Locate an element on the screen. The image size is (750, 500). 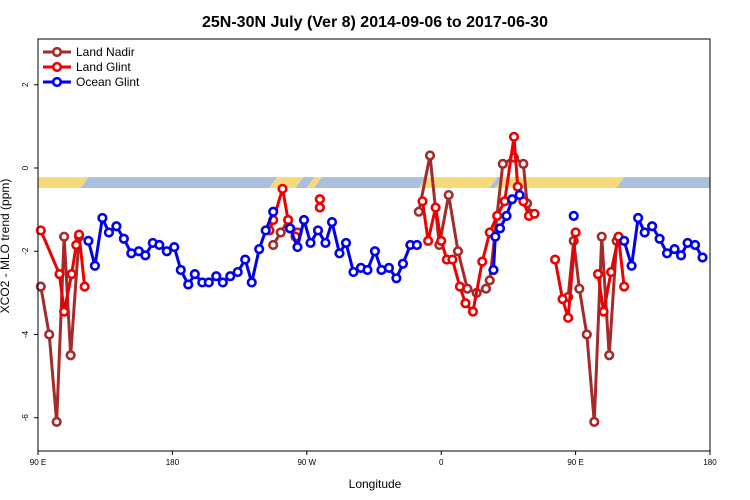
legend-marker is located at coordinates (57, 67).